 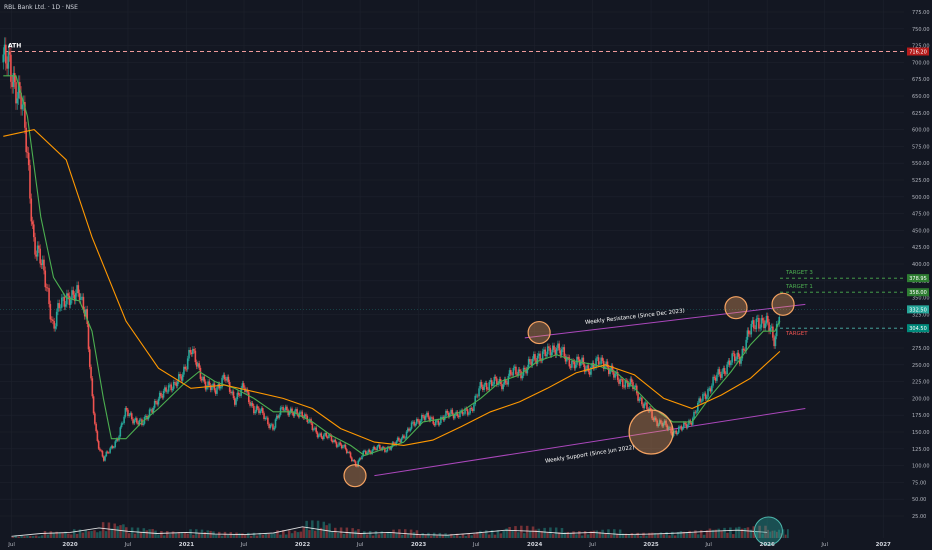 What do you see at coordinates (534, 545) in the screenshot?
I see `time-tick-label: 2024` at bounding box center [534, 545].